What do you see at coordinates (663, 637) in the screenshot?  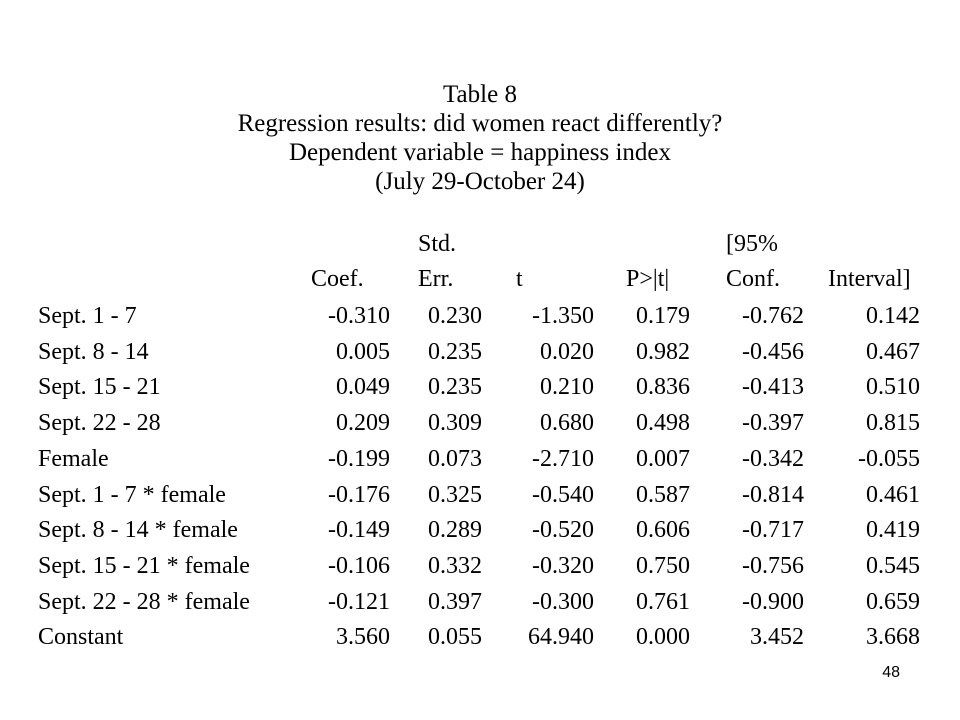 I see `p-value-cell: 0.000` at bounding box center [663, 637].